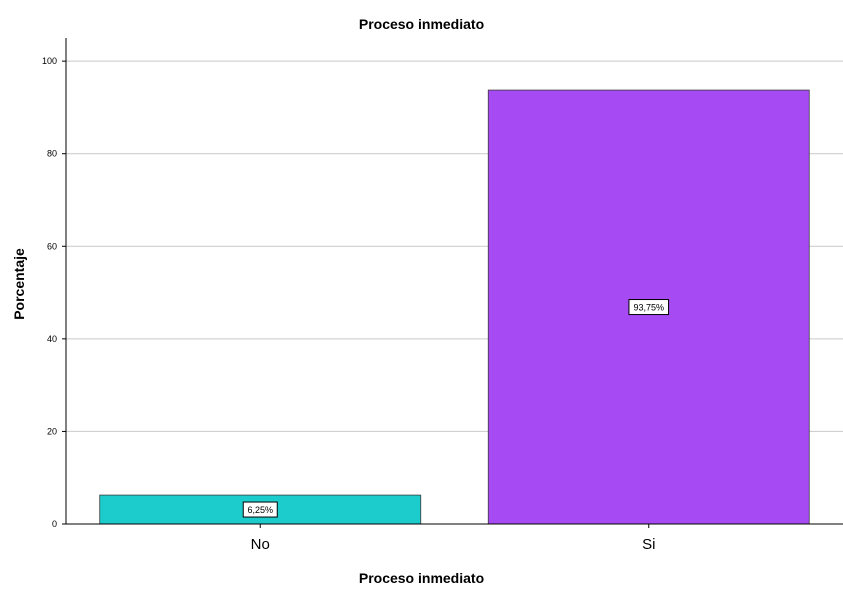 The height and width of the screenshot is (589, 843). What do you see at coordinates (52, 154) in the screenshot?
I see `y-tick-label: 80` at bounding box center [52, 154].